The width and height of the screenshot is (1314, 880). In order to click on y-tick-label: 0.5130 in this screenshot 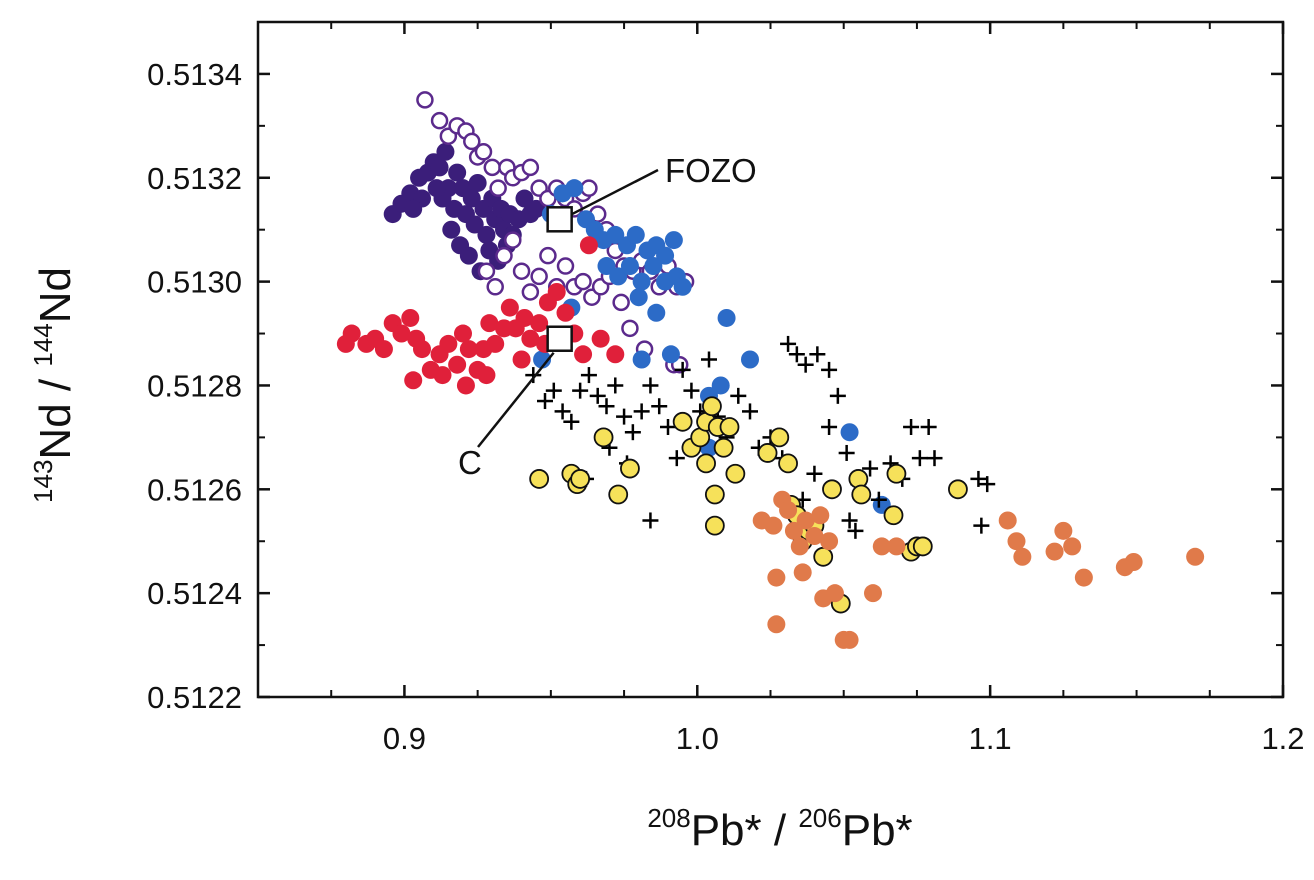, I will do `click(194, 282)`.